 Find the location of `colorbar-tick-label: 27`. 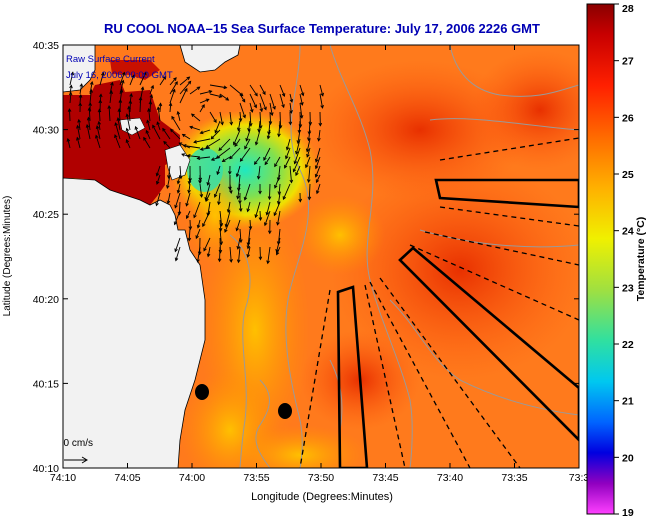

colorbar-tick-label: 27 is located at coordinates (628, 62).